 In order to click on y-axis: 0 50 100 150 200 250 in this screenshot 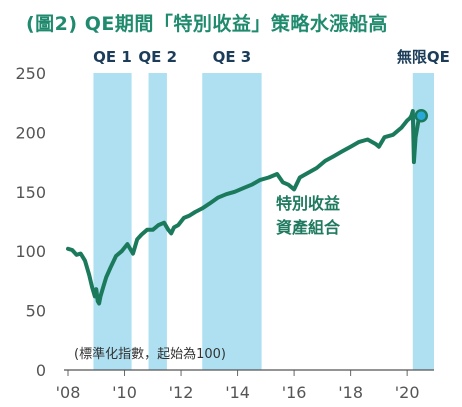, I will do `click(30, 222)`.